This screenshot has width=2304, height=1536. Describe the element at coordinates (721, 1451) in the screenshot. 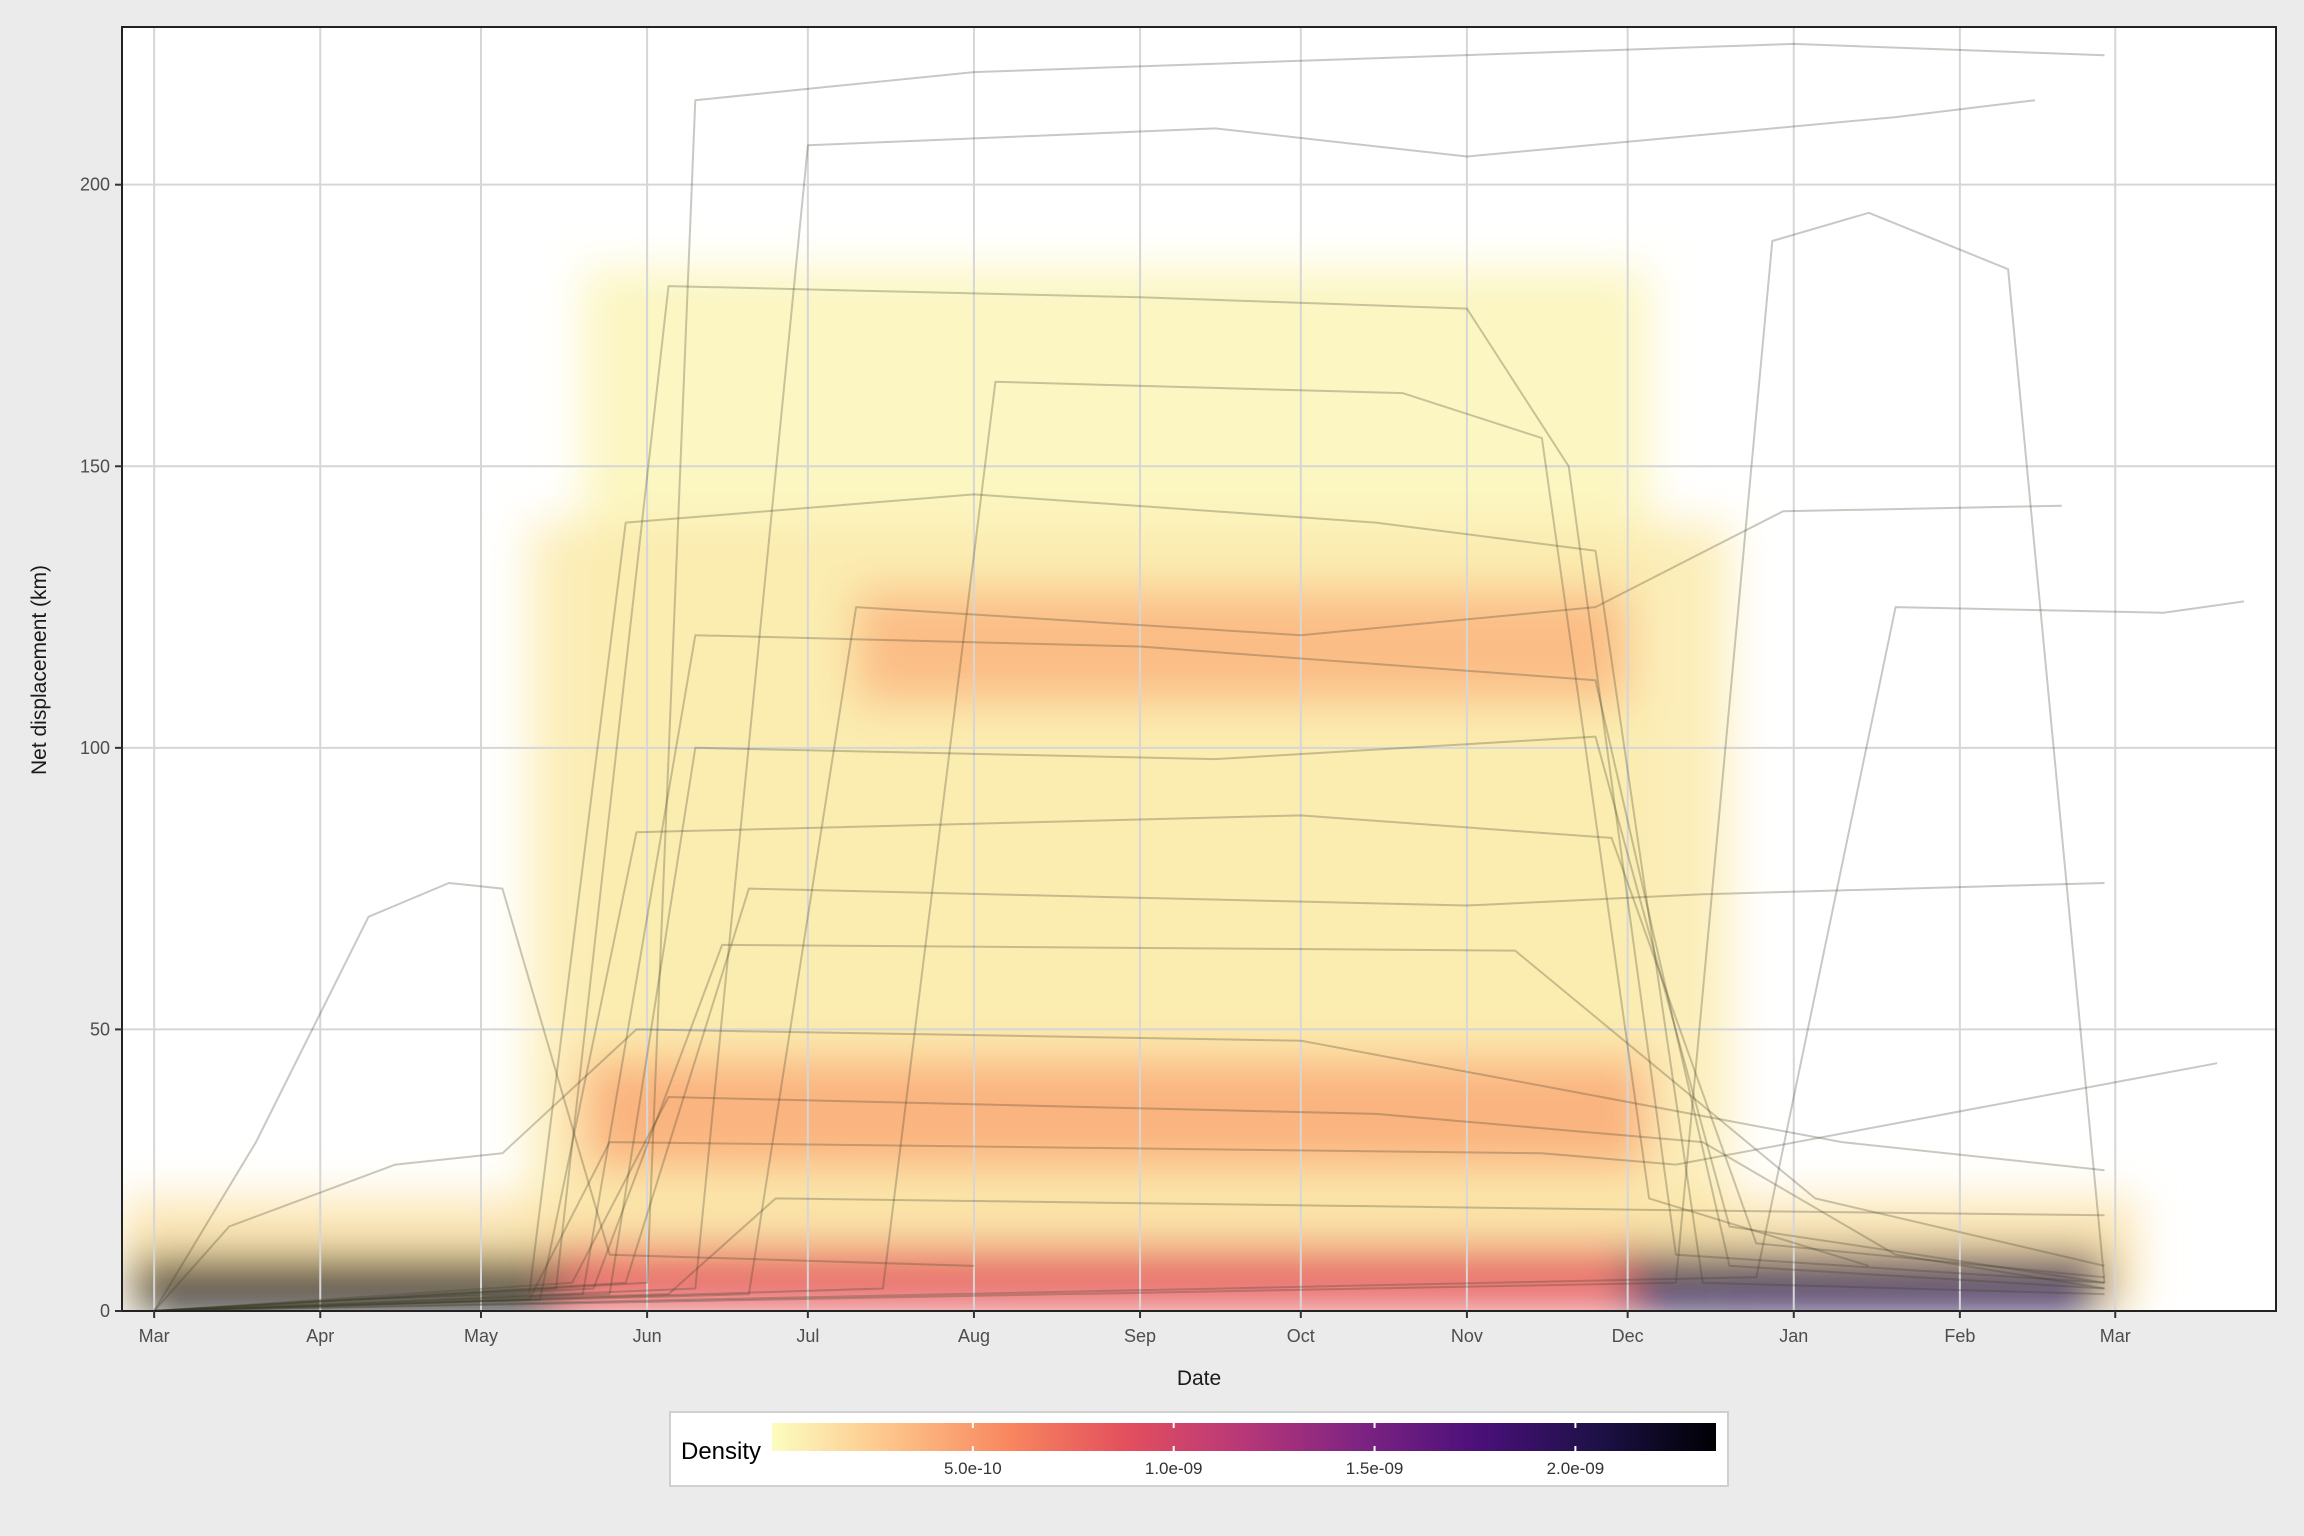

I see `legend-title: Density` at that location.